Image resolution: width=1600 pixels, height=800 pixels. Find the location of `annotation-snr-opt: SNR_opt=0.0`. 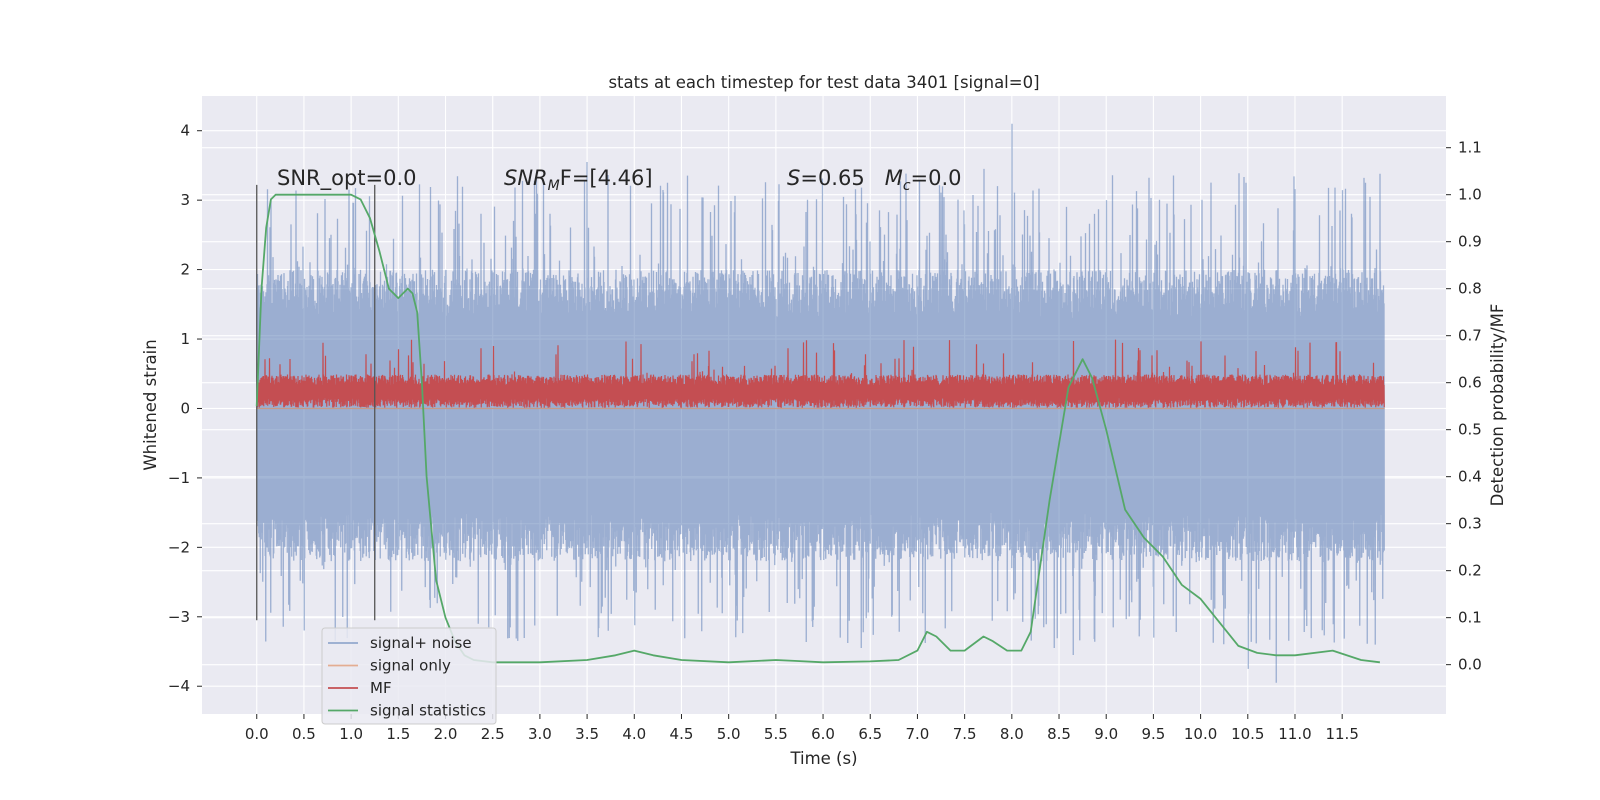

annotation-snr-opt: SNR_opt=0.0 is located at coordinates (347, 178).